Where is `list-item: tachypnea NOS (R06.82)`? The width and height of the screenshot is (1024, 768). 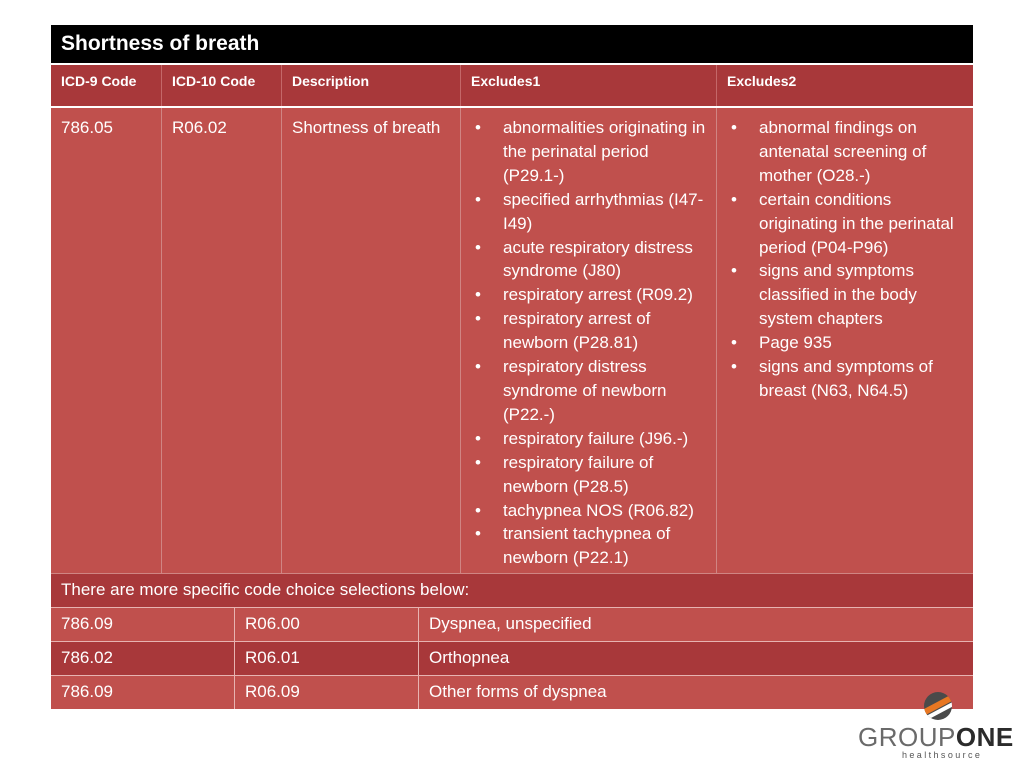 list-item: tachypnea NOS (R06.82) is located at coordinates (588, 511).